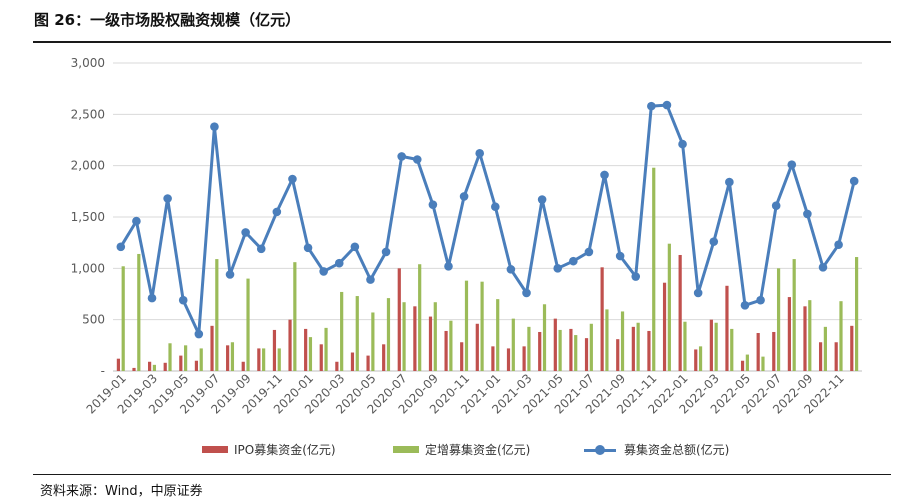  I want to click on y-tick-label: 2,500, so click(88, 114).